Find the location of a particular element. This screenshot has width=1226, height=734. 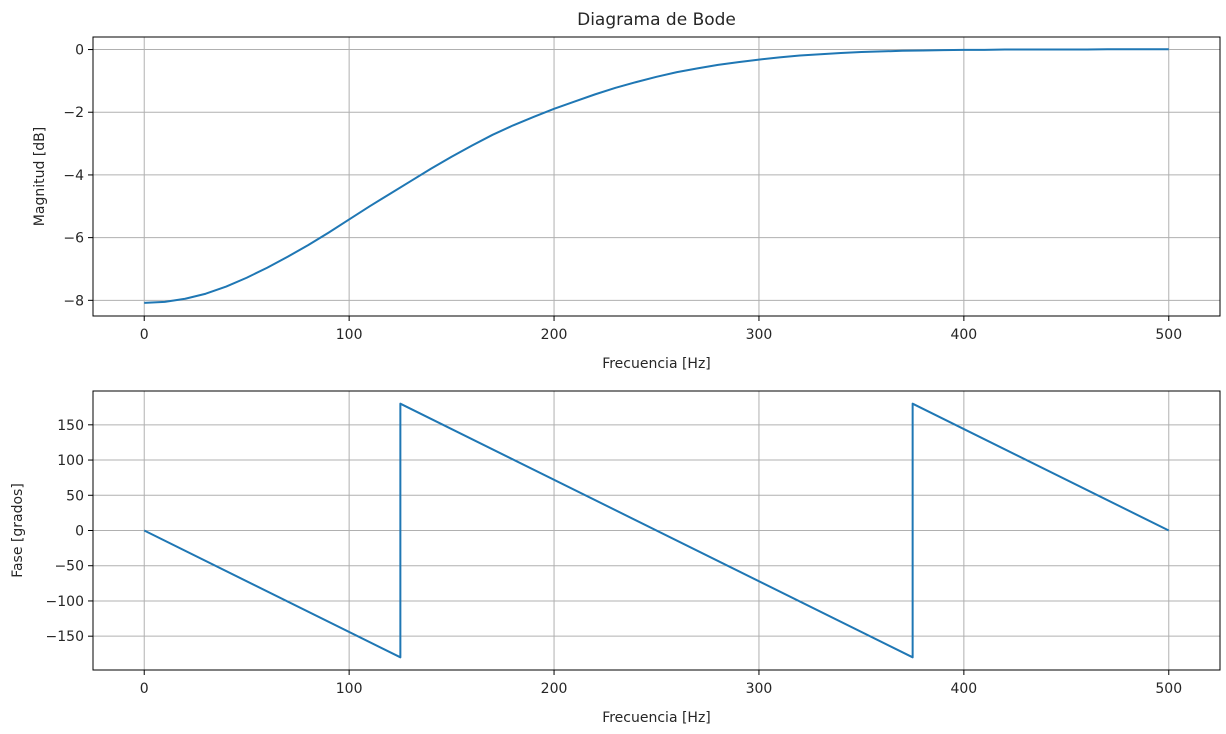

phase-y-axis-label: Fase [grados] is located at coordinates (18, 530).